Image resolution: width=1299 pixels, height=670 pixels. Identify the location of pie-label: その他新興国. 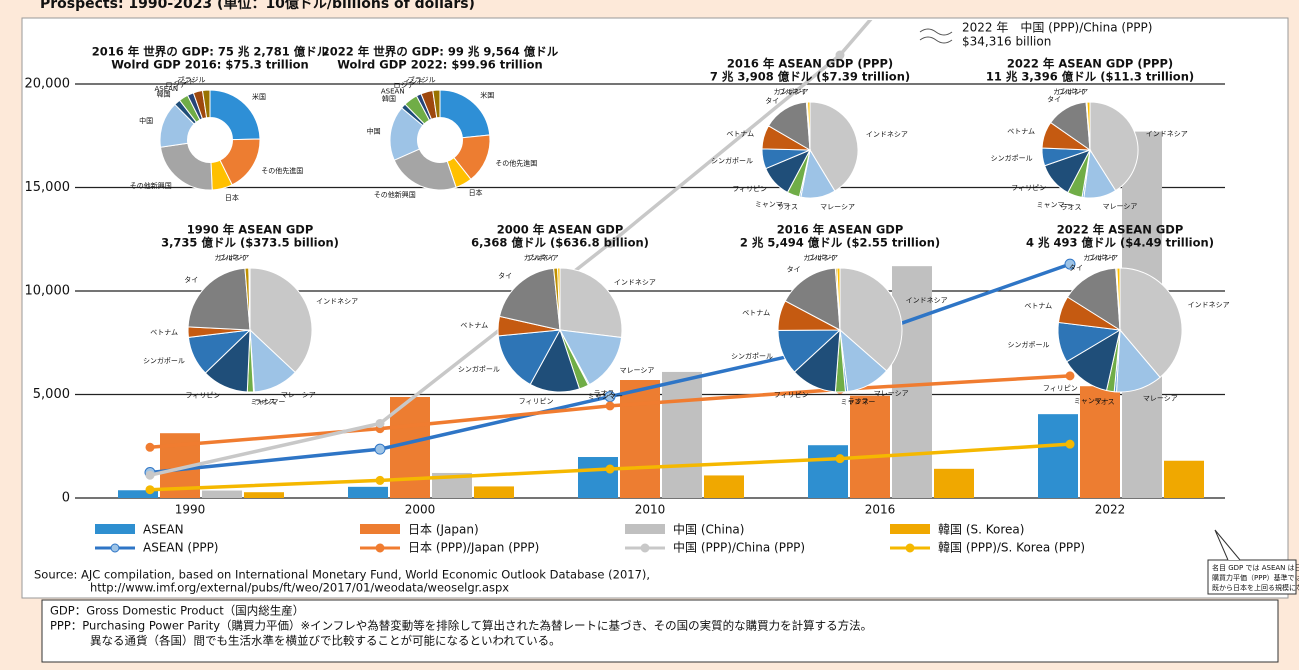
(395, 194).